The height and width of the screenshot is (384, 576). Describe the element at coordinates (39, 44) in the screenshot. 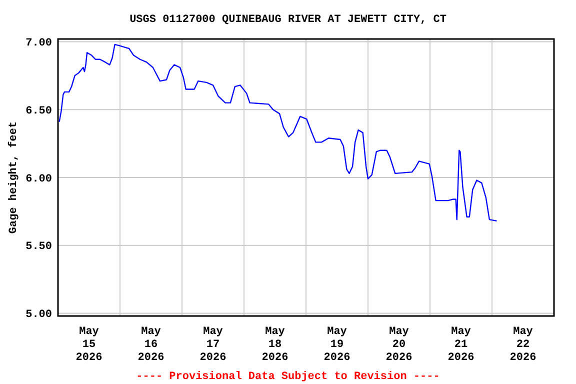

I see `y-tick-label: 7.00` at that location.